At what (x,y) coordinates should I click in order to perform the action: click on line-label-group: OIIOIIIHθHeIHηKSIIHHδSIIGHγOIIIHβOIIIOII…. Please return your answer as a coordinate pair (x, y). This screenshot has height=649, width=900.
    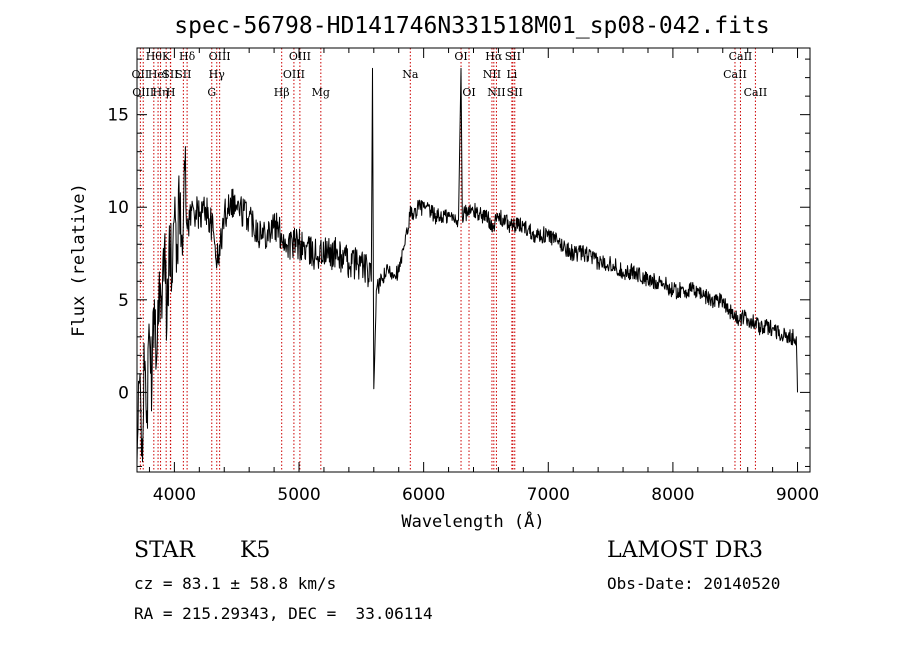
    Looking at the image, I should click on (450, 74).